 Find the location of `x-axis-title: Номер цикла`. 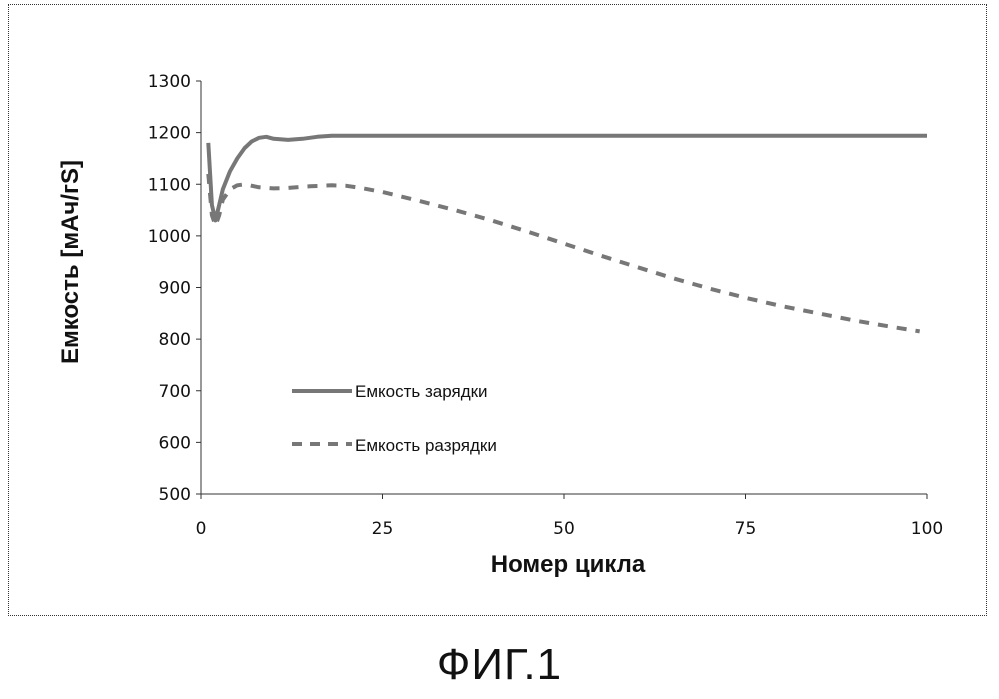

x-axis-title: Номер цикла is located at coordinates (568, 564).